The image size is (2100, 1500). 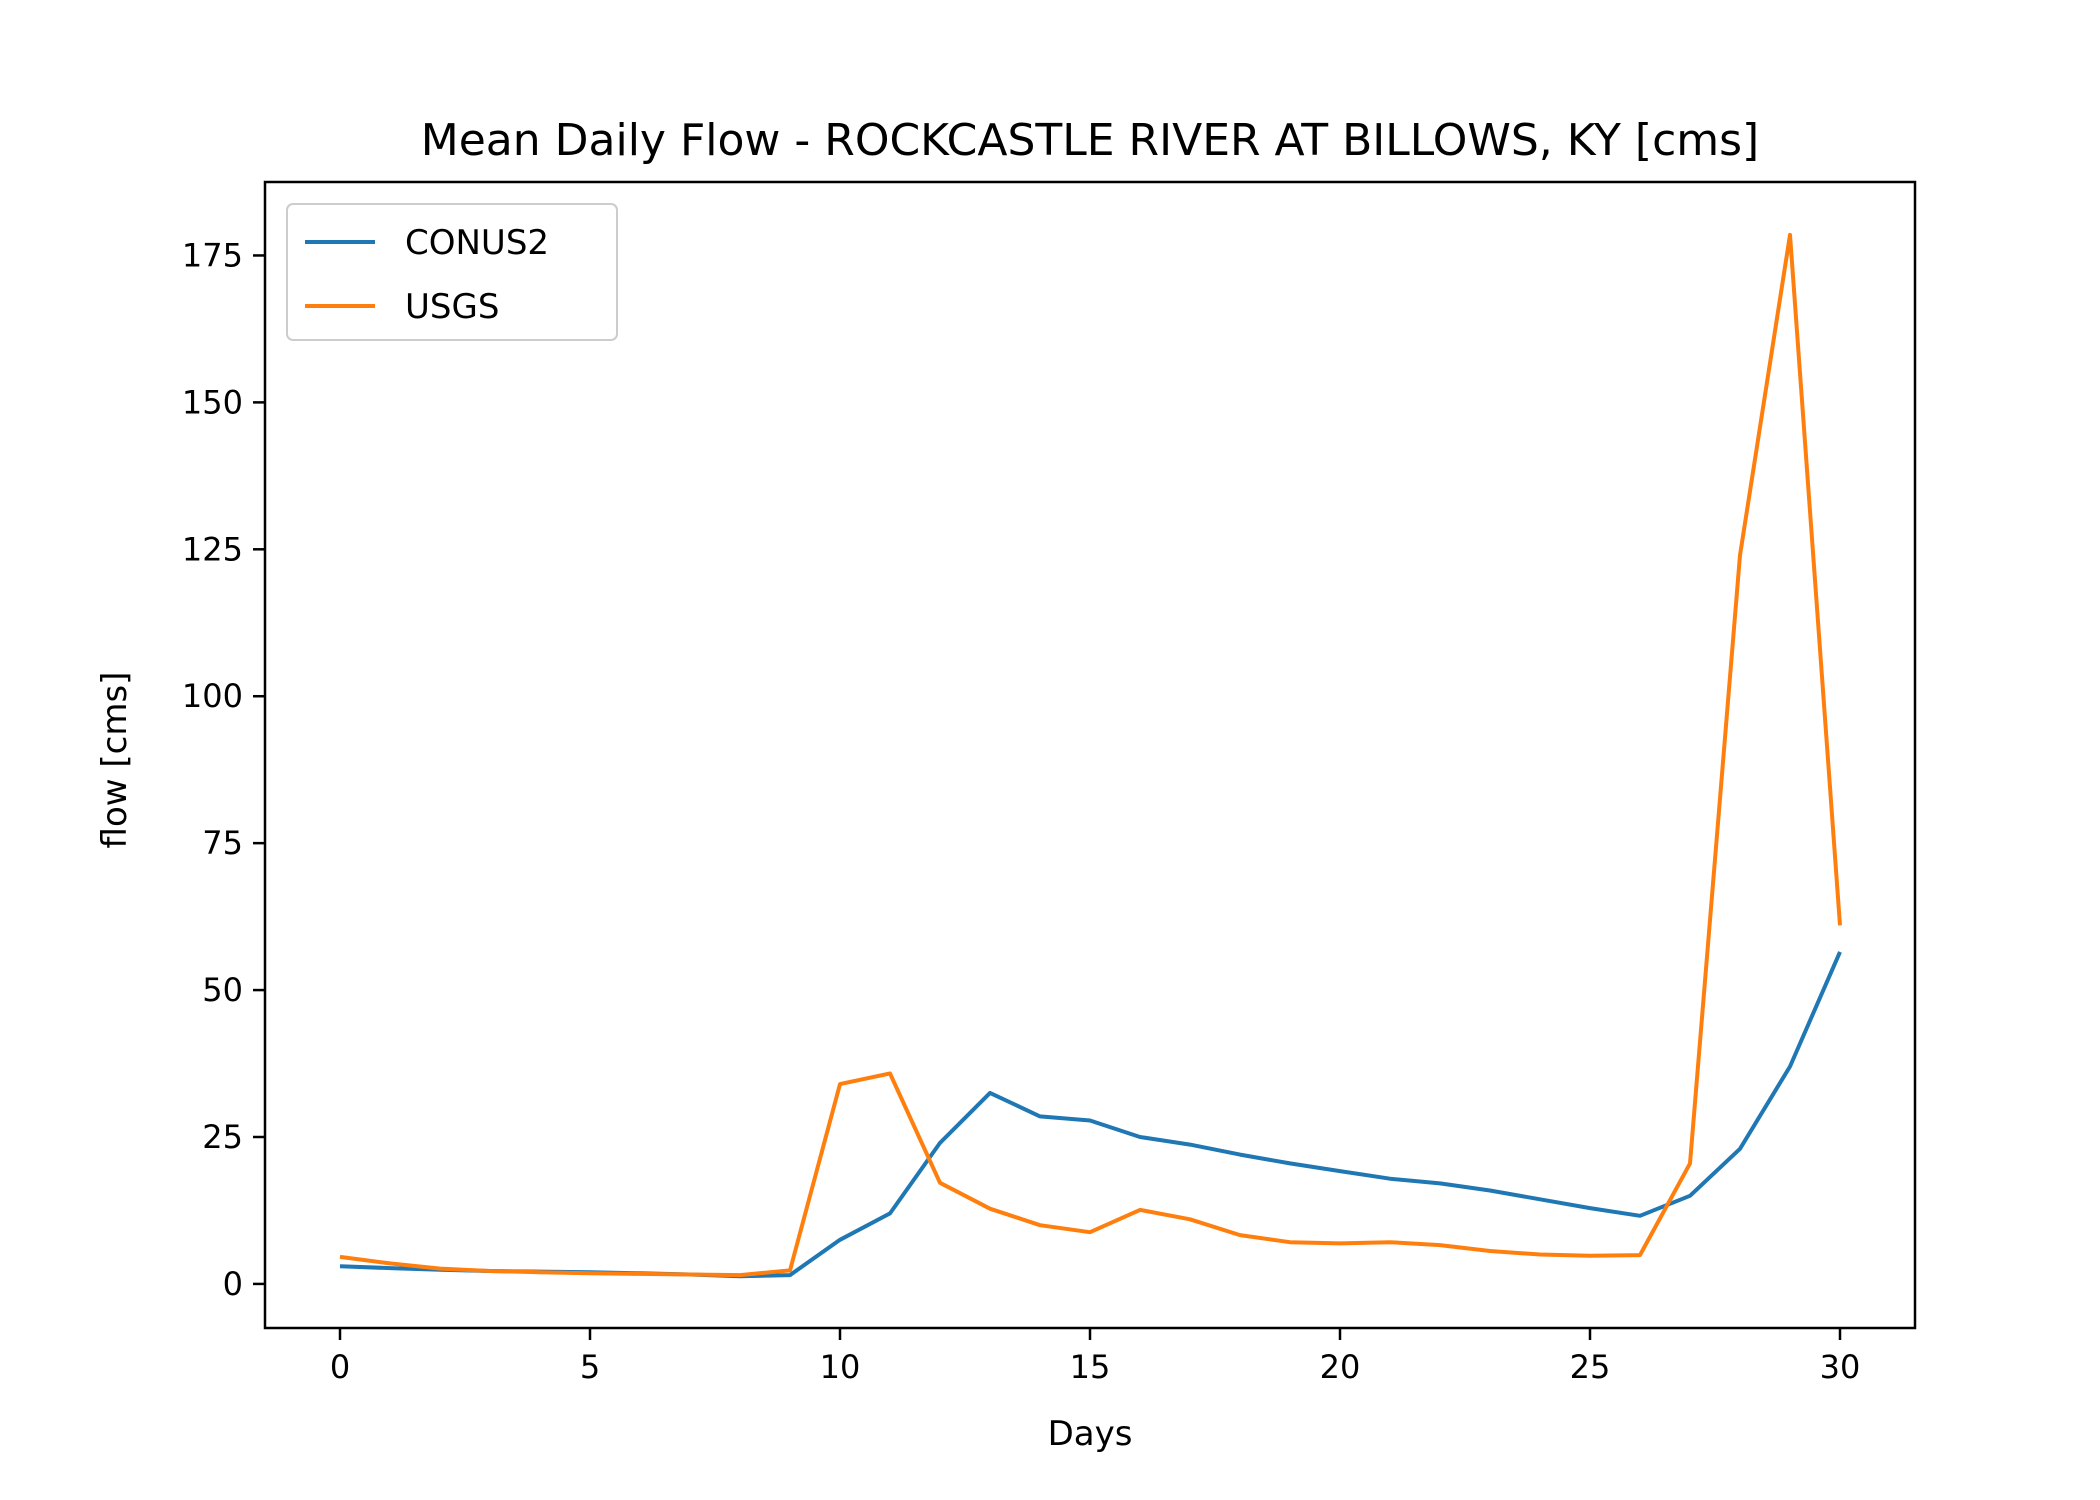 I want to click on y-tick-label: 125, so click(x=212, y=549).